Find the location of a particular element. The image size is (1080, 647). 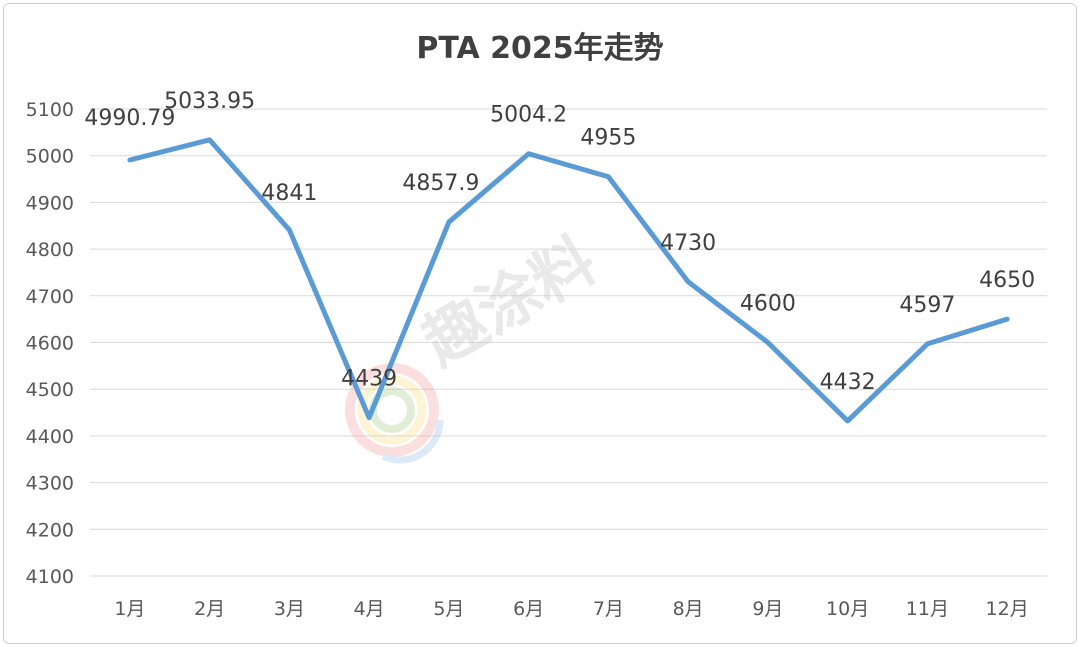

watermark: 趣涂料 is located at coordinates (476, 343).